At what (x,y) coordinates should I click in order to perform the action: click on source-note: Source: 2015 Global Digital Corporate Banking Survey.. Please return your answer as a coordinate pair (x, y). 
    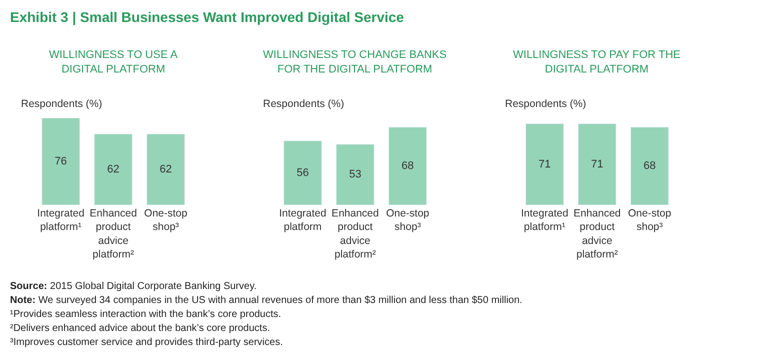
    Looking at the image, I should click on (133, 286).